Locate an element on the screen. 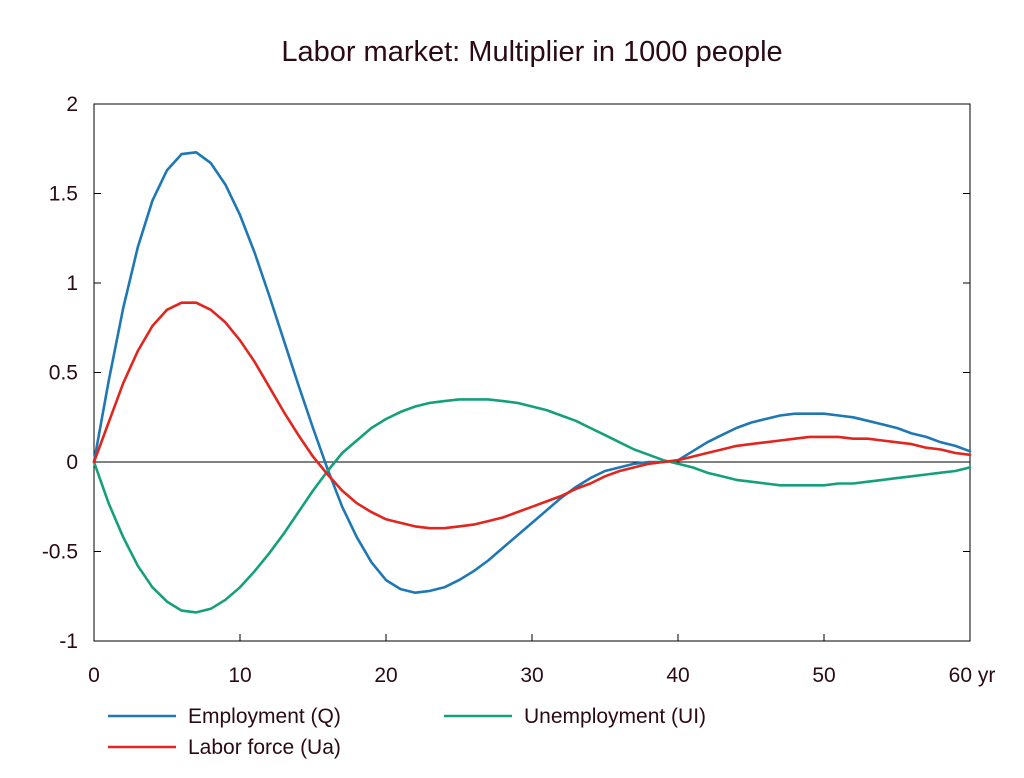 This screenshot has height=778, width=1024. x-tick-label: 40 is located at coordinates (677, 675).